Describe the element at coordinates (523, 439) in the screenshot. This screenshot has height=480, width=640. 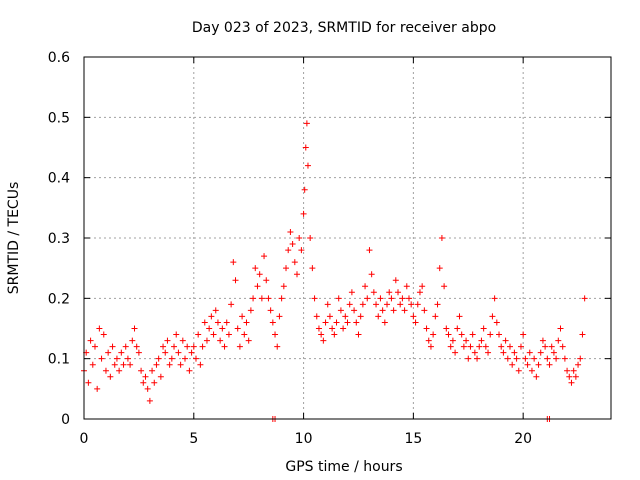
I see `x-tick-label: 20` at that location.